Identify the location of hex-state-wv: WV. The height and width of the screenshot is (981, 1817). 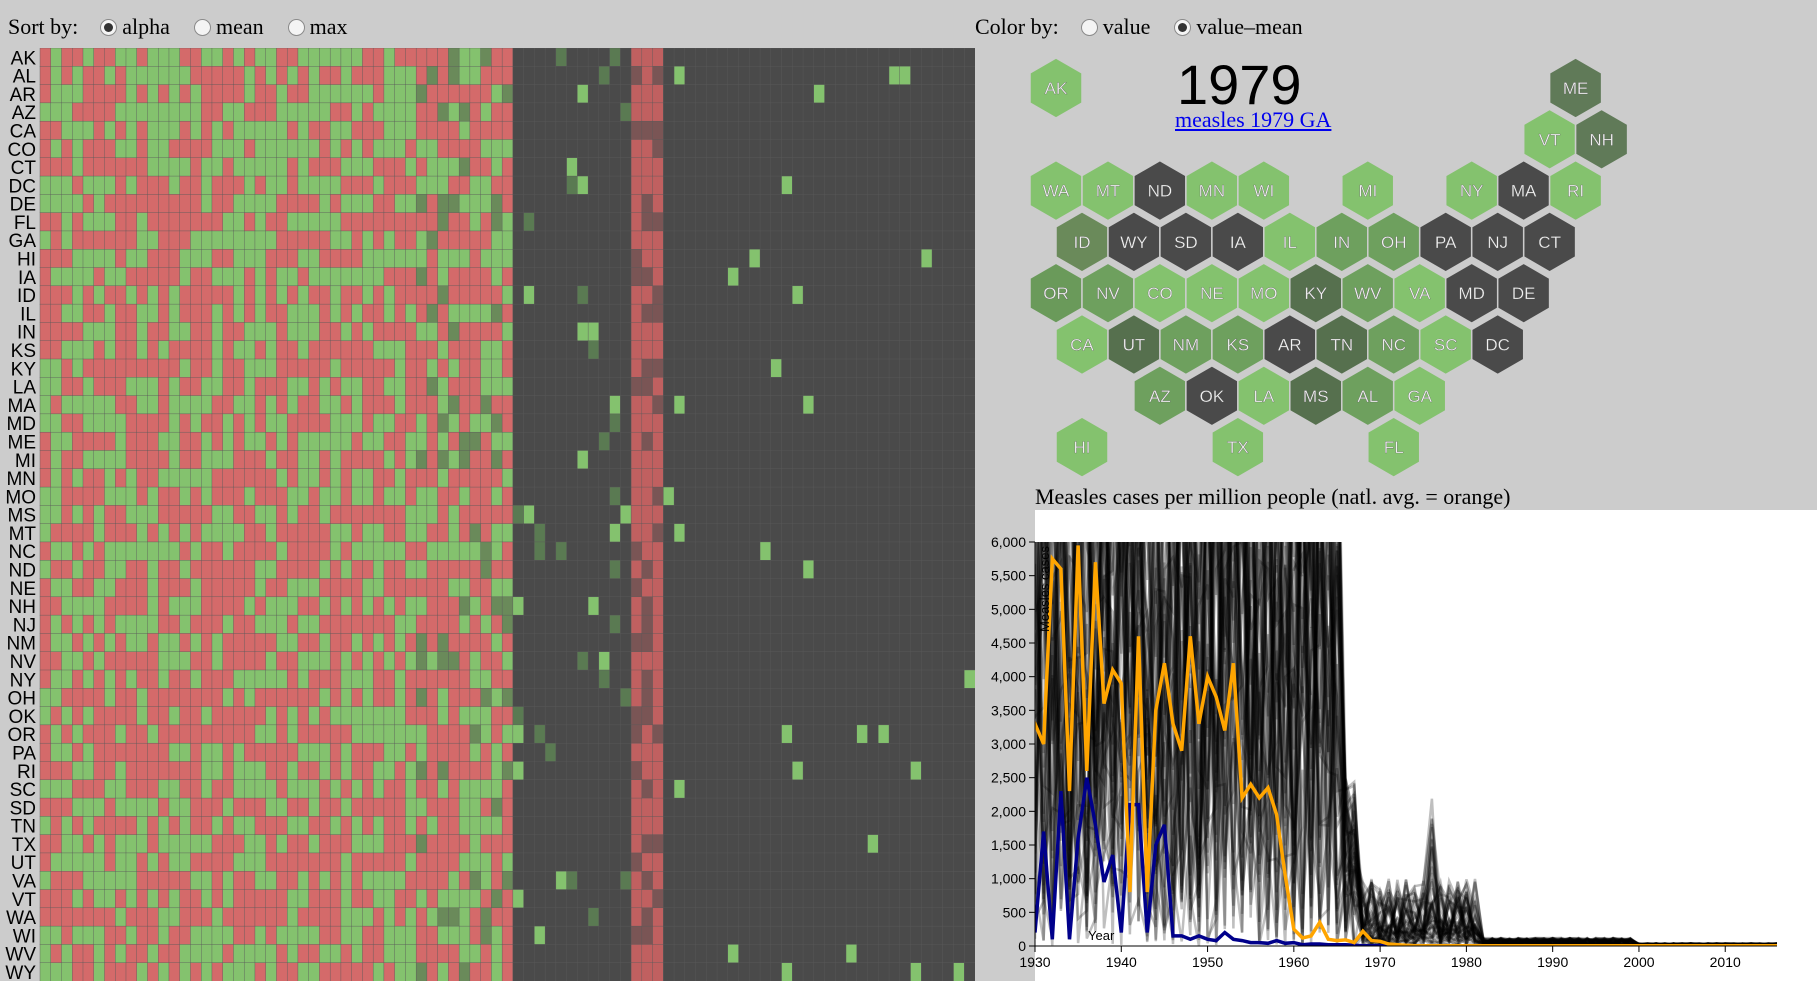
(1368, 293).